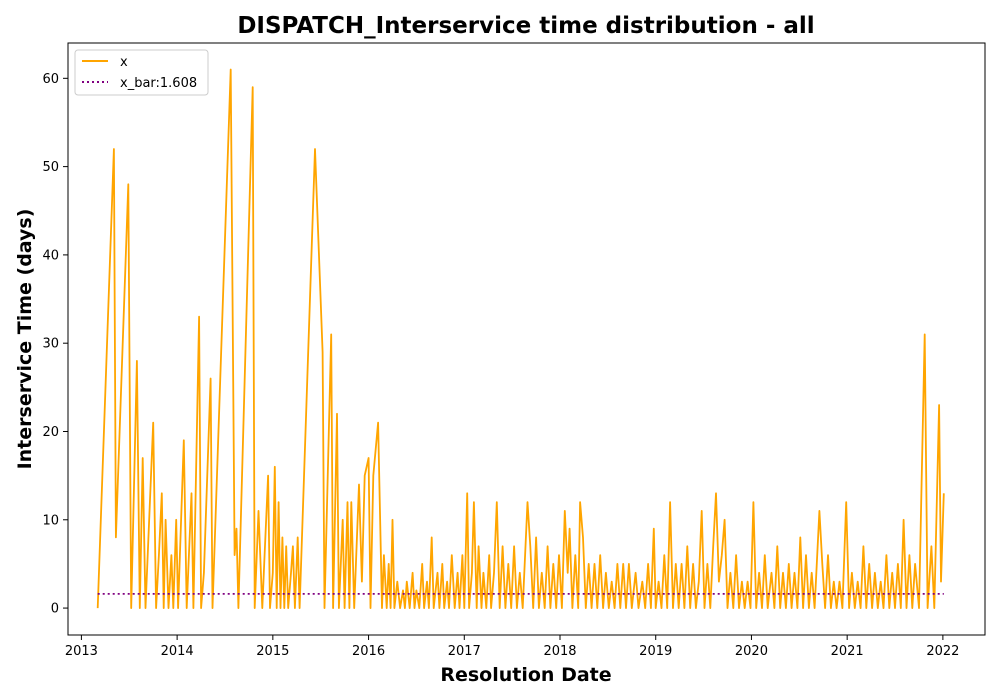  I want to click on x-tick-label: 2016, so click(368, 651).